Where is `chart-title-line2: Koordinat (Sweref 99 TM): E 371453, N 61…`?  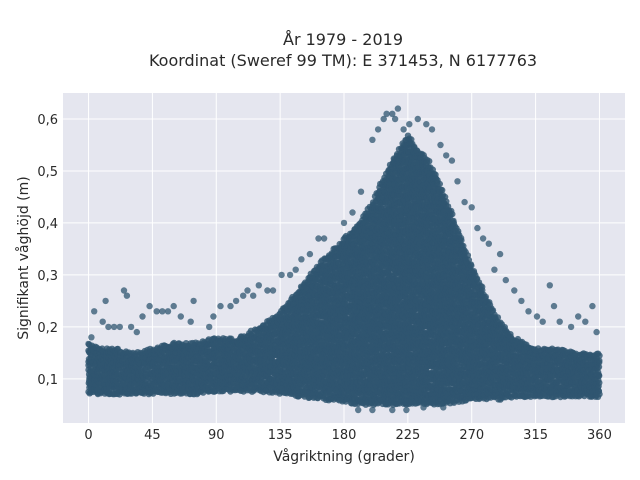 chart-title-line2: Koordinat (Sweref 99 TM): E 371453, N 61… is located at coordinates (343, 60).